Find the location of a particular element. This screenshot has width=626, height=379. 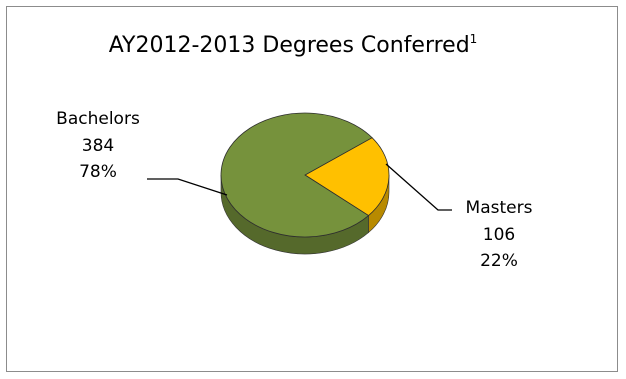

chart-title: AY2012-2013 Degrees Conferred1 is located at coordinates (293, 45).